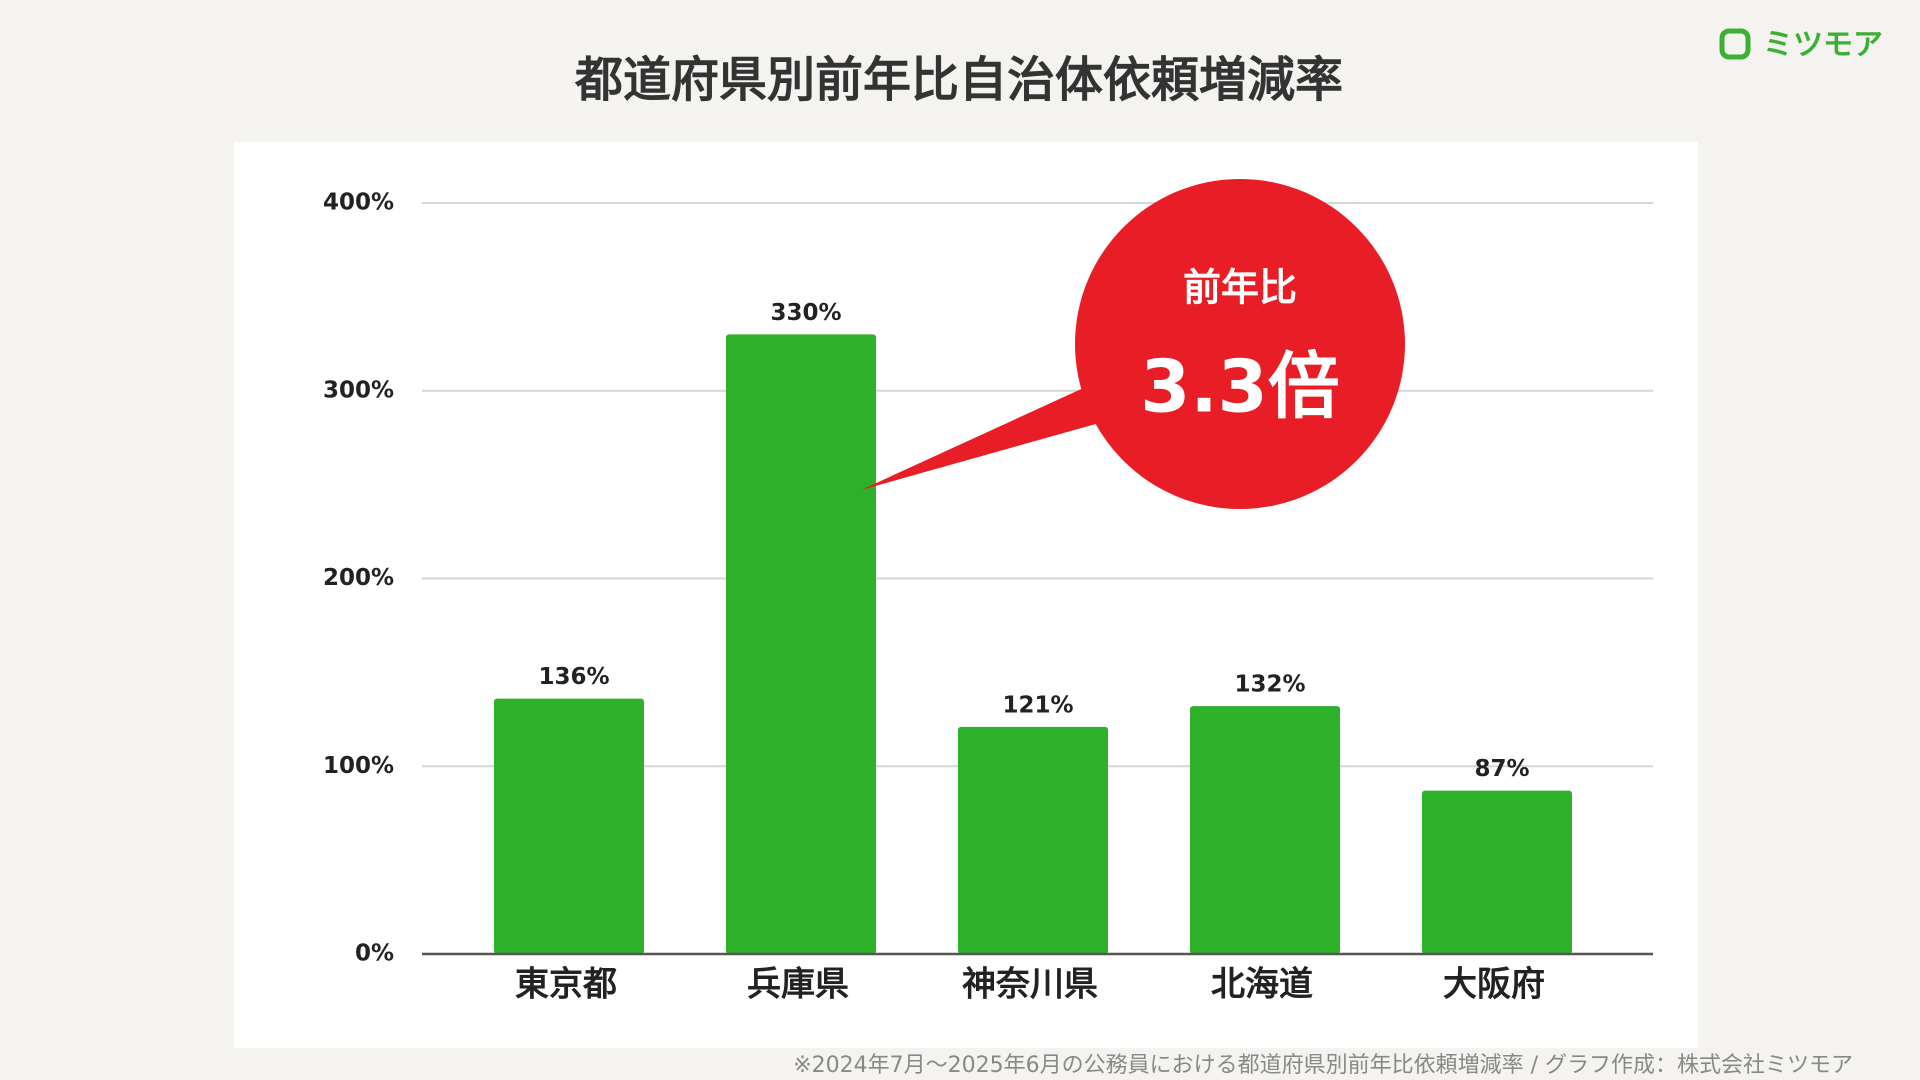 This screenshot has width=1920, height=1080. Describe the element at coordinates (1240, 387) in the screenshot. I see `callout-text: 3.3倍` at that location.